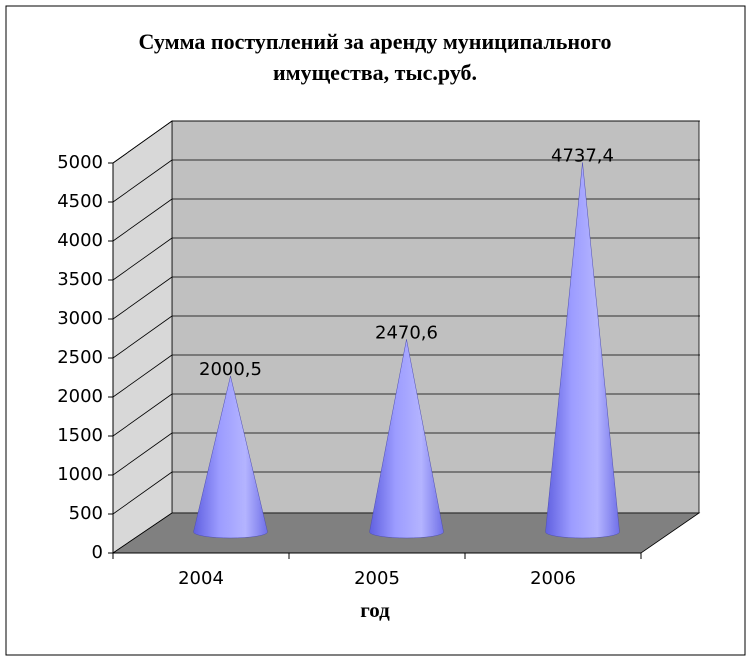 The image size is (751, 660). I want to click on y-tick-label: 1500, so click(80, 435).